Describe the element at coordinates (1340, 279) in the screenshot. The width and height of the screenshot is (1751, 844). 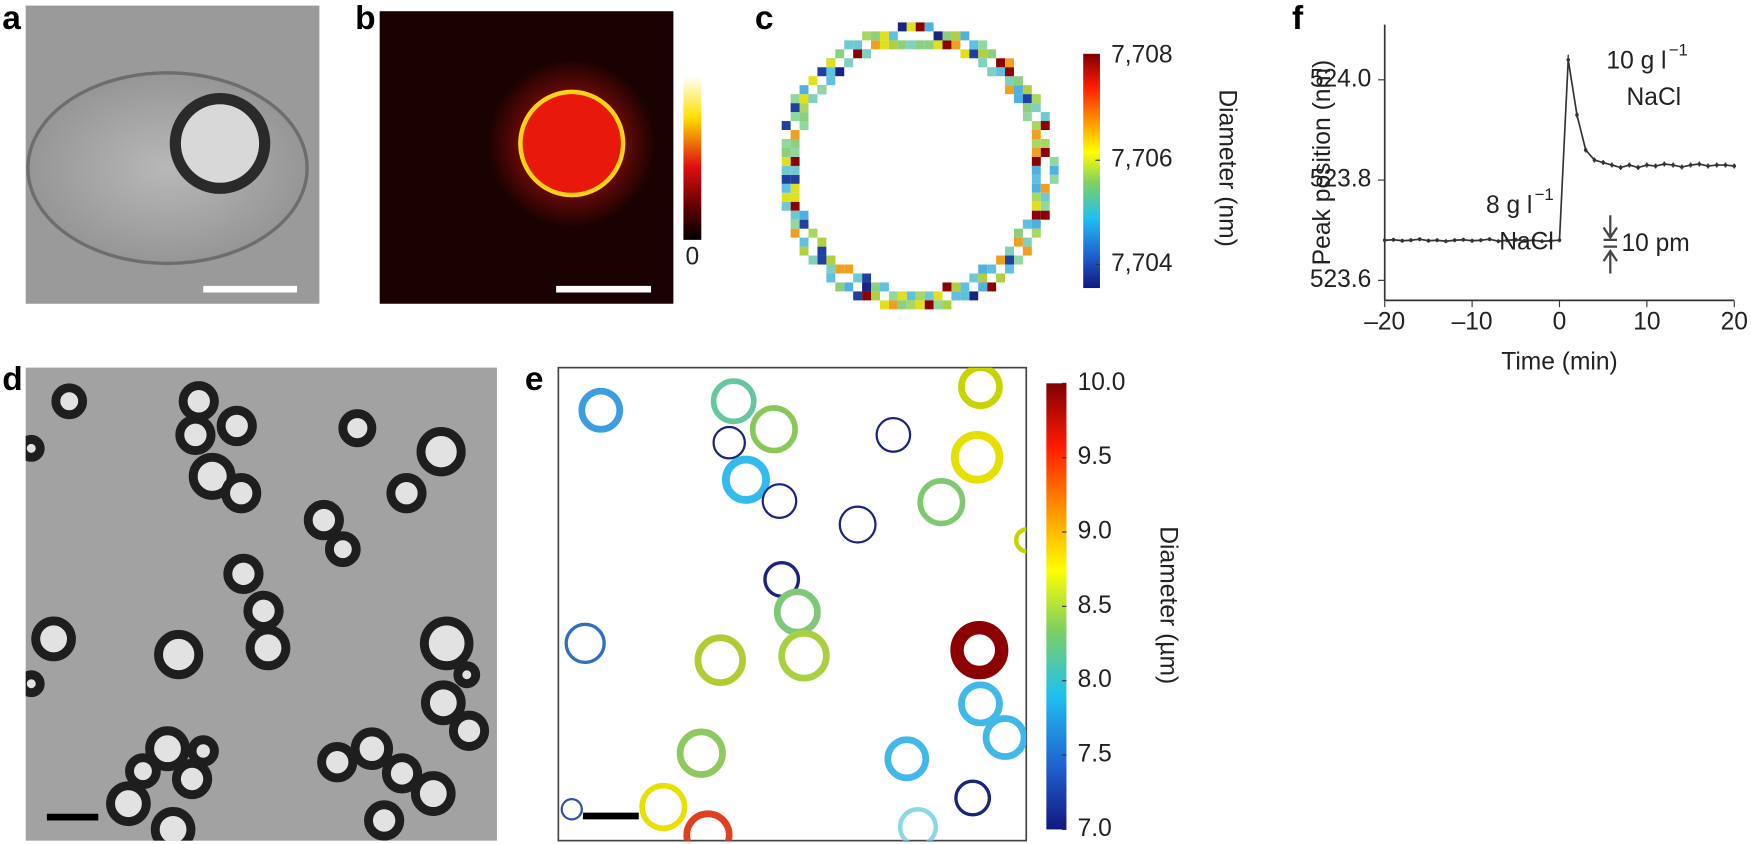
I see `y-tick-label: 523.6` at that location.